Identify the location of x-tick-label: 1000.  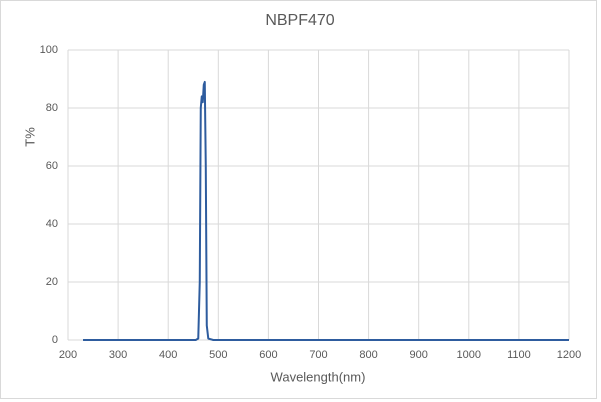
(469, 355).